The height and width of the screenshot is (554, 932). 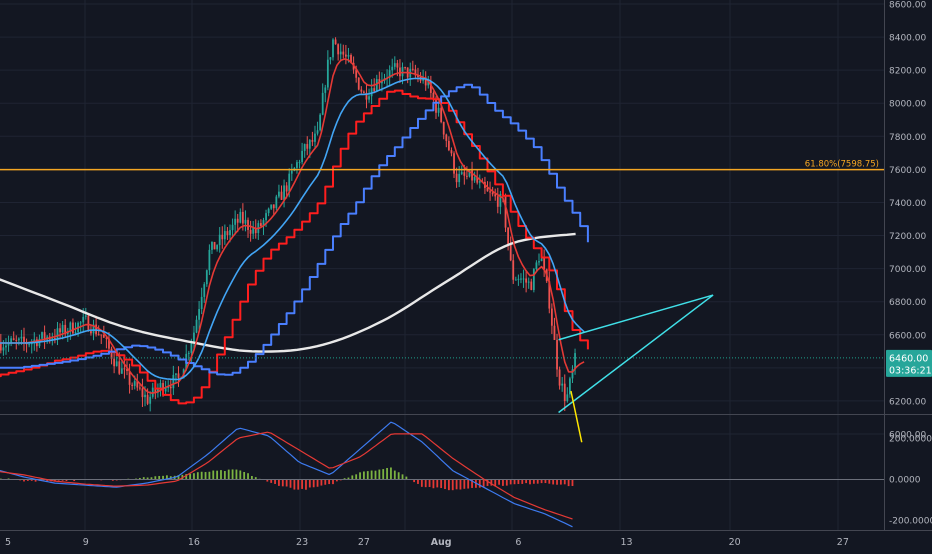 What do you see at coordinates (907, 402) in the screenshot?
I see `price-tick-label: 6200.00` at bounding box center [907, 402].